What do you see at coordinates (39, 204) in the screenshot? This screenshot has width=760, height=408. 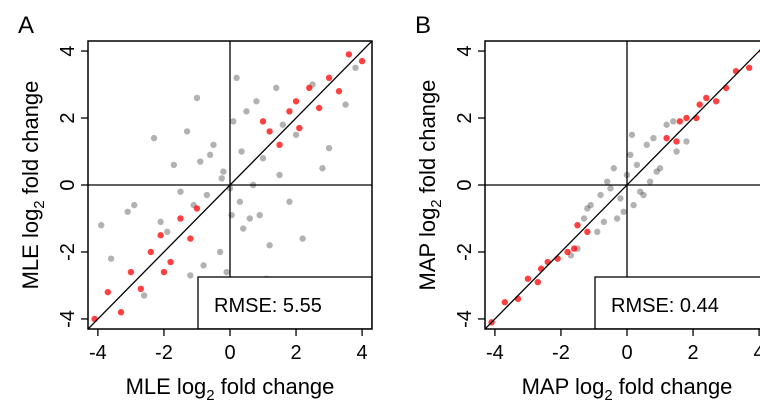 I see `y-axis-label-subscript: 2` at bounding box center [39, 204].